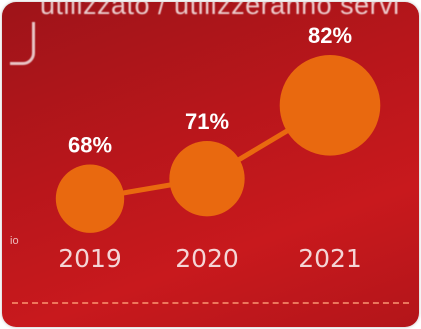 The width and height of the screenshot is (421, 329). I want to click on data-point-2019, so click(90, 198).